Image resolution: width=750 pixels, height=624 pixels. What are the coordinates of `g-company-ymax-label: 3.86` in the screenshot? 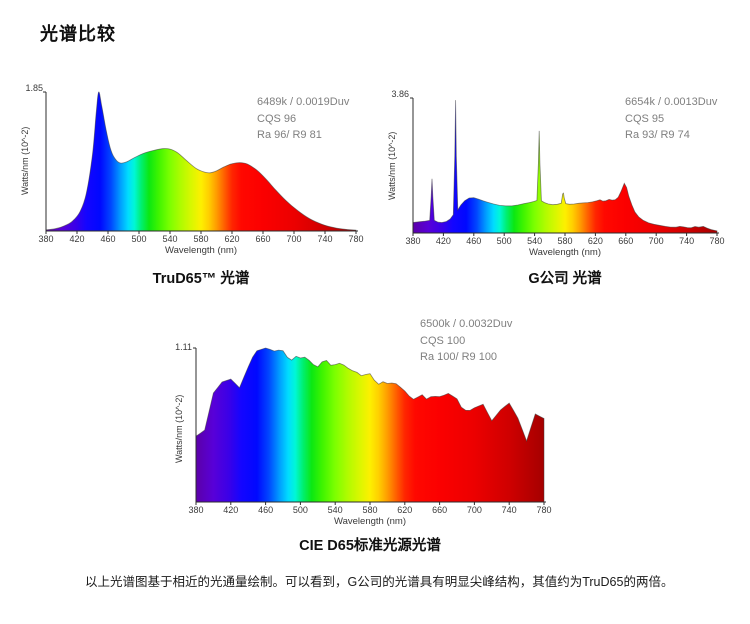 It's located at (400, 94).